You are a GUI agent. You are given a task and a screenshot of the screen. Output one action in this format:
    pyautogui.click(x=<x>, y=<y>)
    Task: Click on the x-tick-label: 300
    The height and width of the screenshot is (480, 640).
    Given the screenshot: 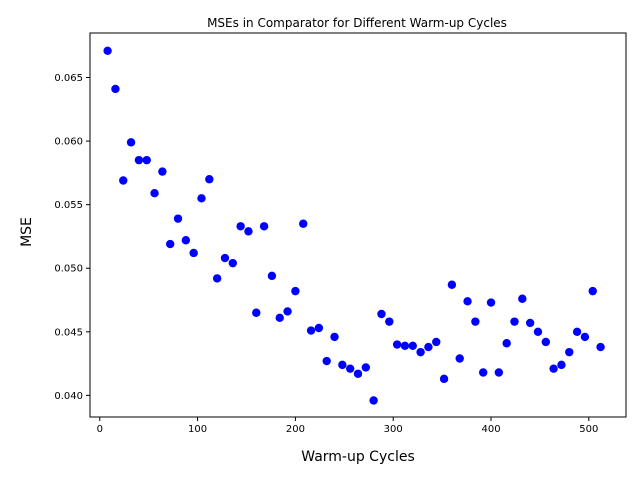 What is the action you would take?
    pyautogui.click(x=393, y=429)
    